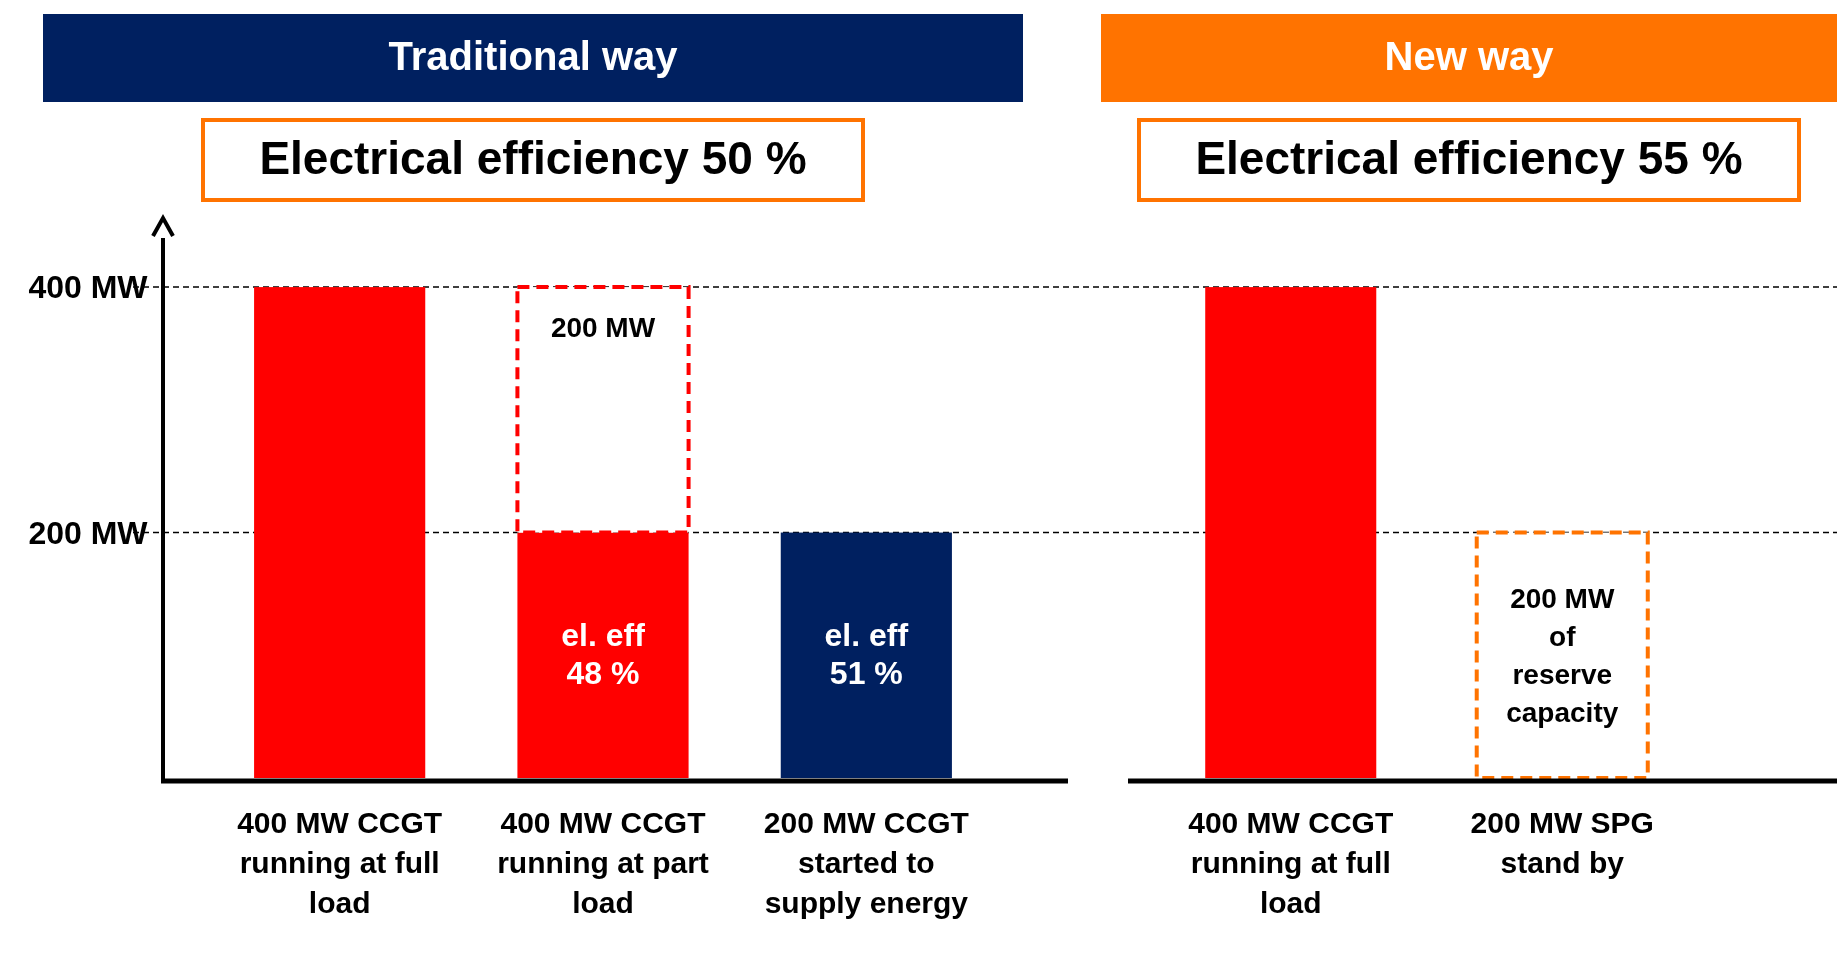 The image size is (1845, 977). What do you see at coordinates (866, 654) in the screenshot?
I see `data-label: el. eff 51 %` at bounding box center [866, 654].